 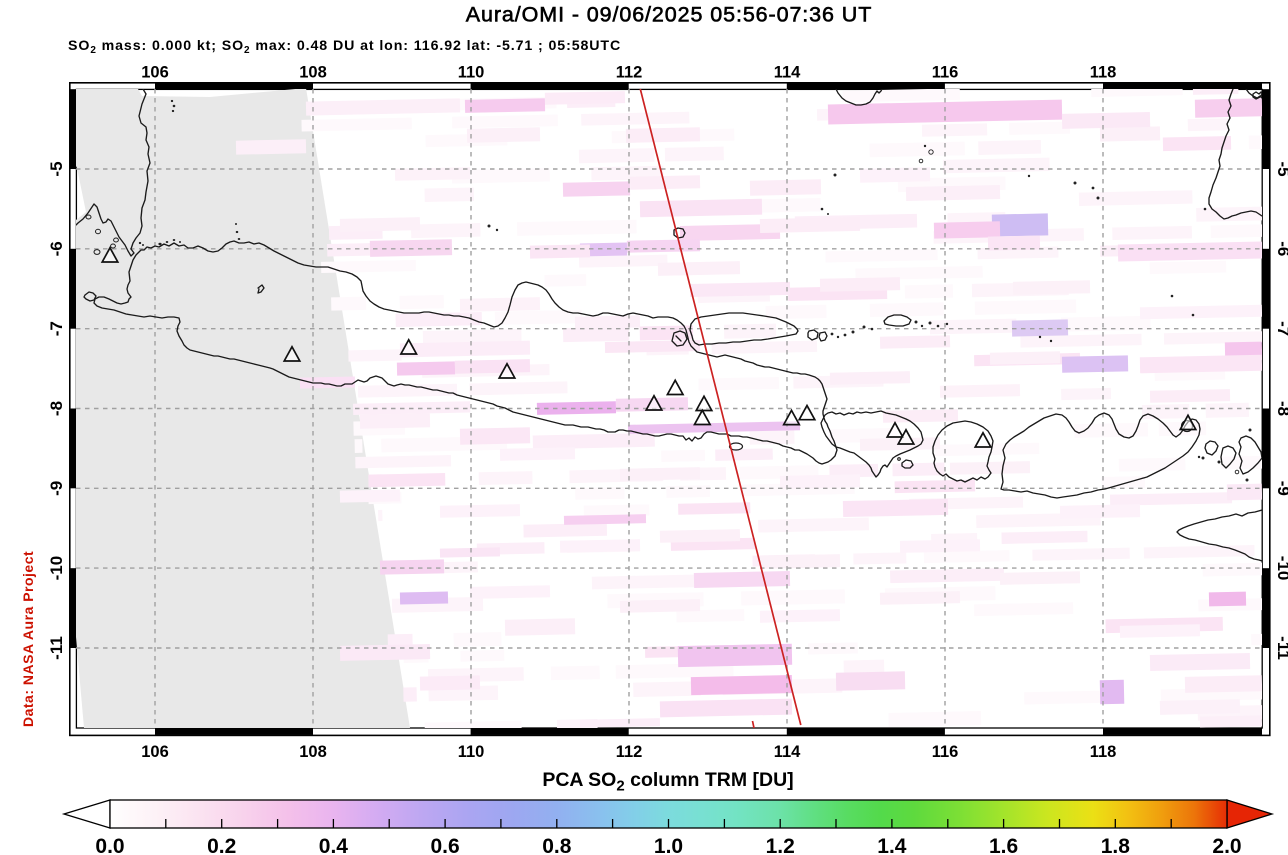 I want to click on svg-text: 1.6, so click(x=1003, y=845).